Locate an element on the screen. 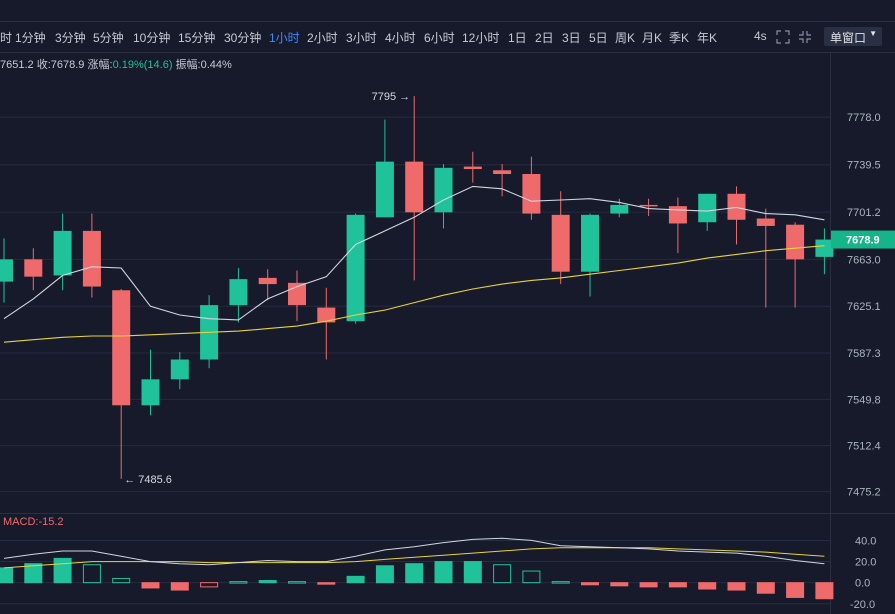  macd-tick-label: 20.0 is located at coordinates (865, 563).